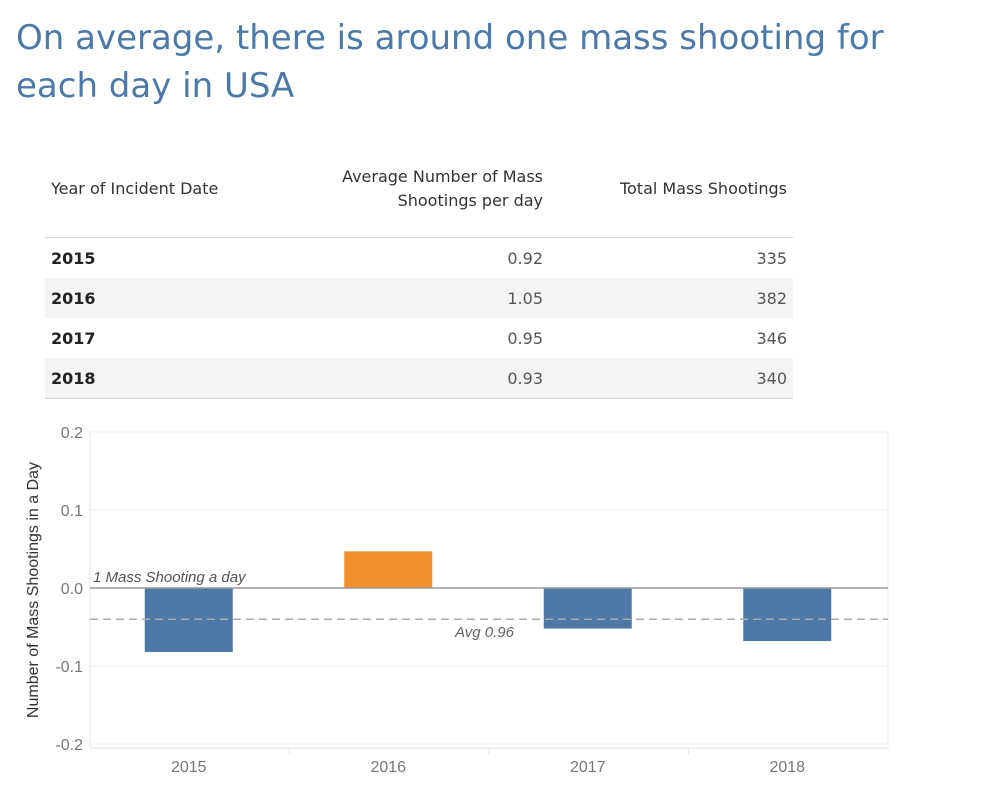 The image size is (1000, 800). What do you see at coordinates (72, 511) in the screenshot?
I see `y-tick-label: 0.1` at bounding box center [72, 511].